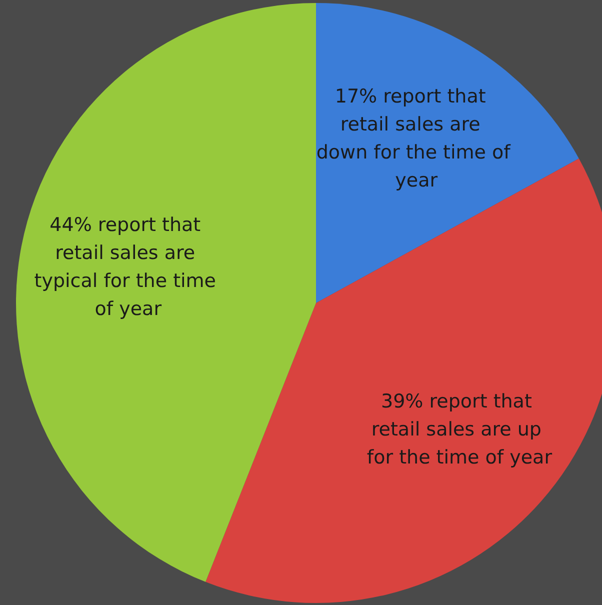  Describe the element at coordinates (459, 429) in the screenshot. I see `slice-label: 39% report that retail sales are up for the time of year` at that location.